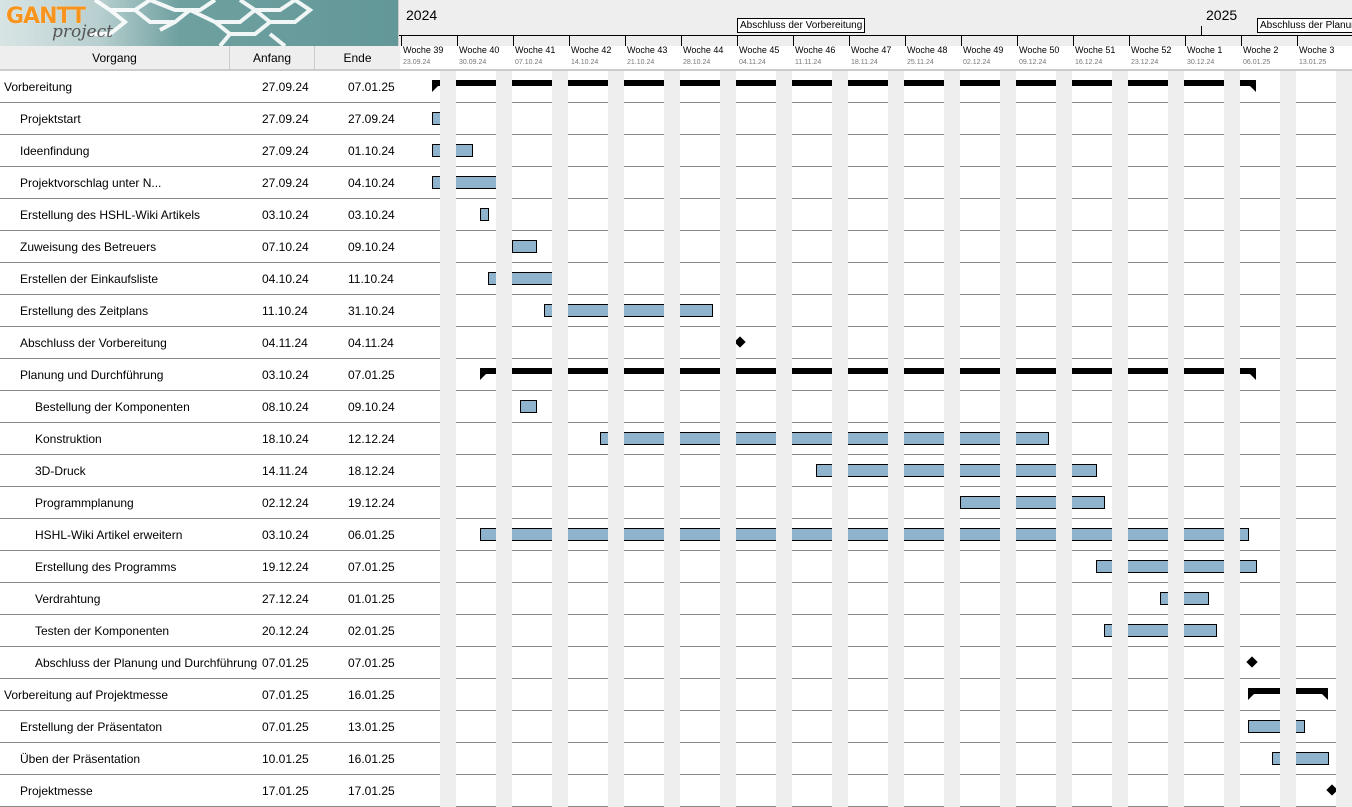  I want to click on week-label: Woche 1, so click(1205, 50).